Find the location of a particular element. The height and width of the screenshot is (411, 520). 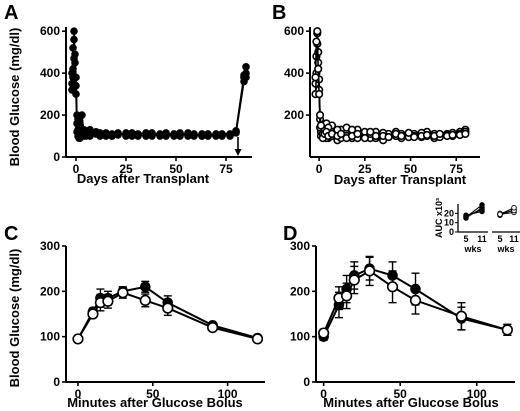

inset-y-label: AUC x10³ is located at coordinates (439, 218).